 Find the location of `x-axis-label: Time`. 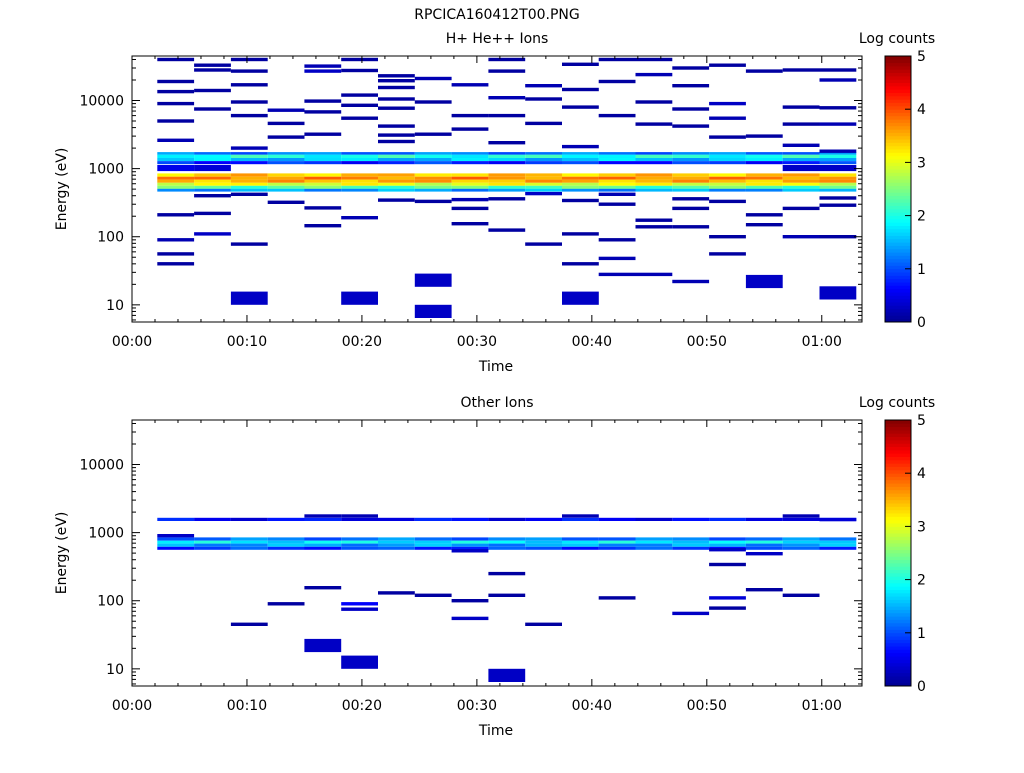

x-axis-label: Time is located at coordinates (495, 367).